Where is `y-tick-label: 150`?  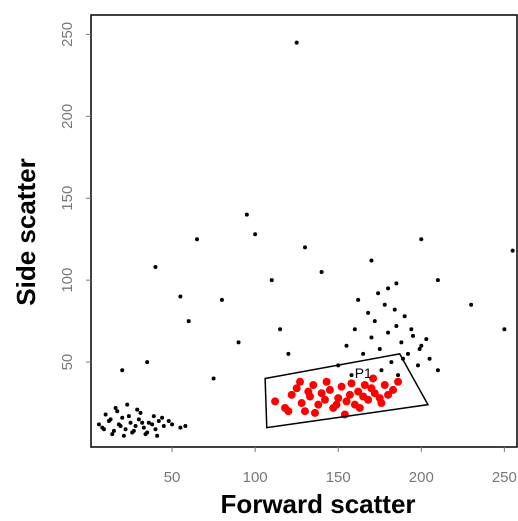 y-tick-label: 150 is located at coordinates (67, 198).